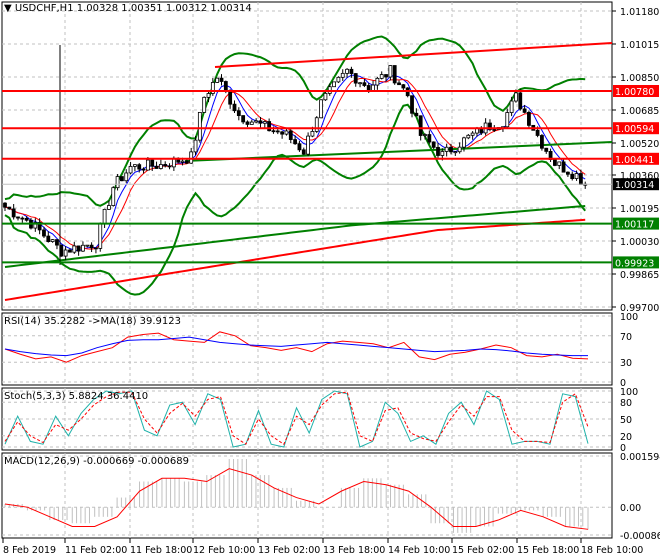 The height and width of the screenshot is (560, 660). I want to click on time-tick-label: 13 Feb 02:00, so click(289, 550).